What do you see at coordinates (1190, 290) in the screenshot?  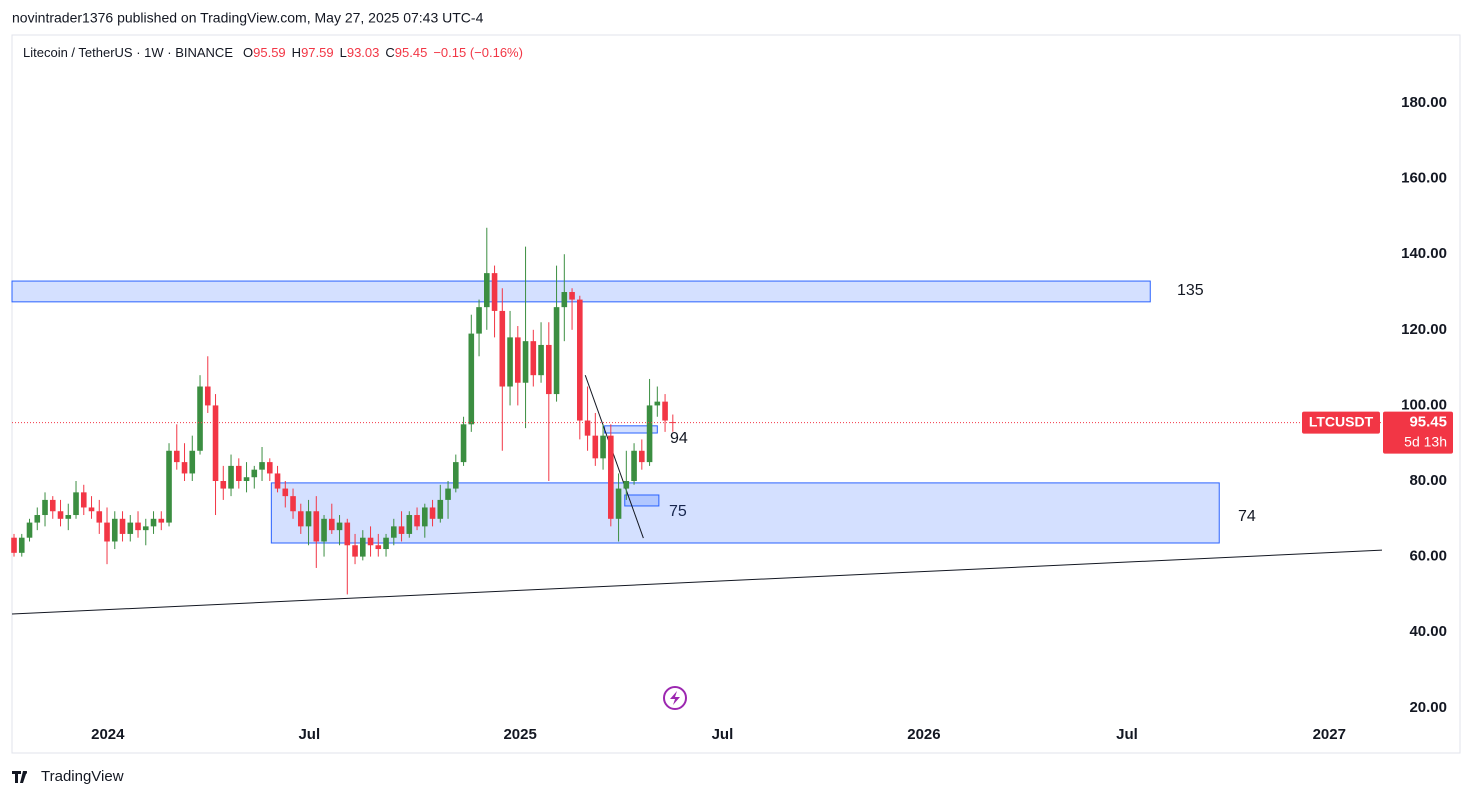 I see `annotation: 135` at bounding box center [1190, 290].